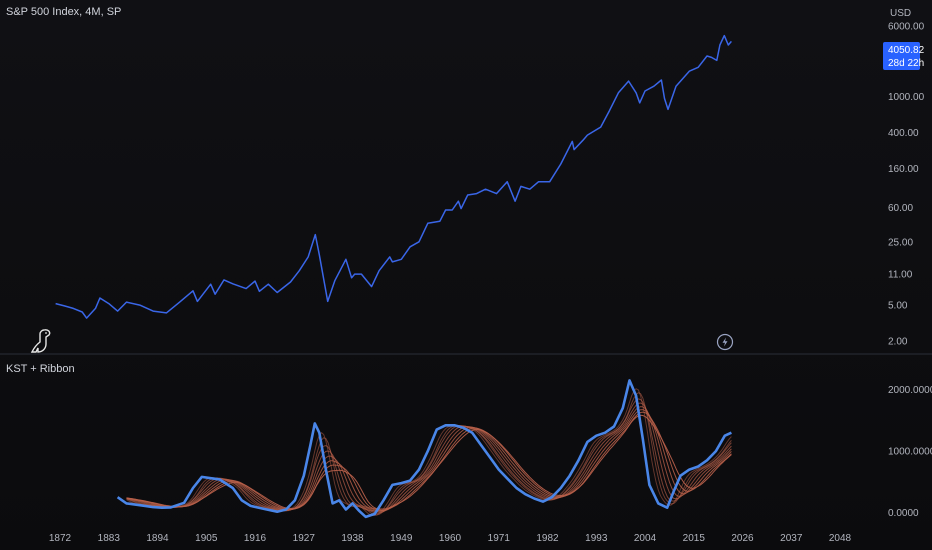 The height and width of the screenshot is (550, 932). What do you see at coordinates (645, 538) in the screenshot?
I see `time-axis-tick: 2004` at bounding box center [645, 538].